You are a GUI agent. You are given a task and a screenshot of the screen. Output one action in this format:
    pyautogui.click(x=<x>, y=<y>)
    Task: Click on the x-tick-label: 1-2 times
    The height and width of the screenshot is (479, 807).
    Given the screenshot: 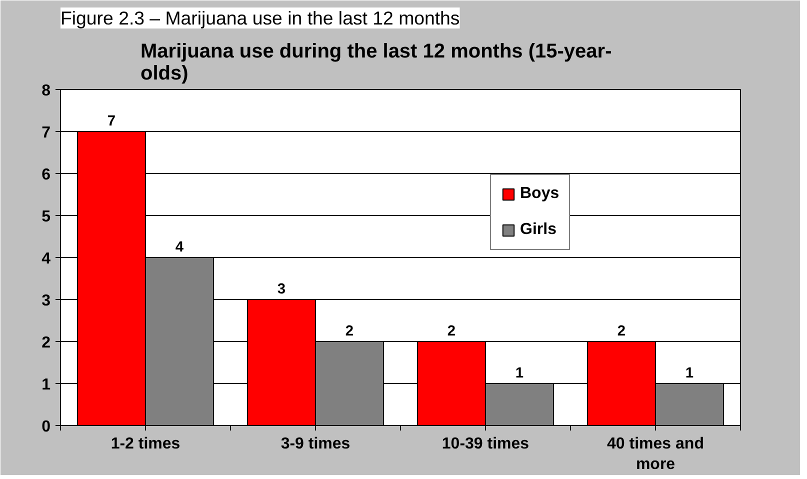 What is the action you would take?
    pyautogui.click(x=145, y=444)
    